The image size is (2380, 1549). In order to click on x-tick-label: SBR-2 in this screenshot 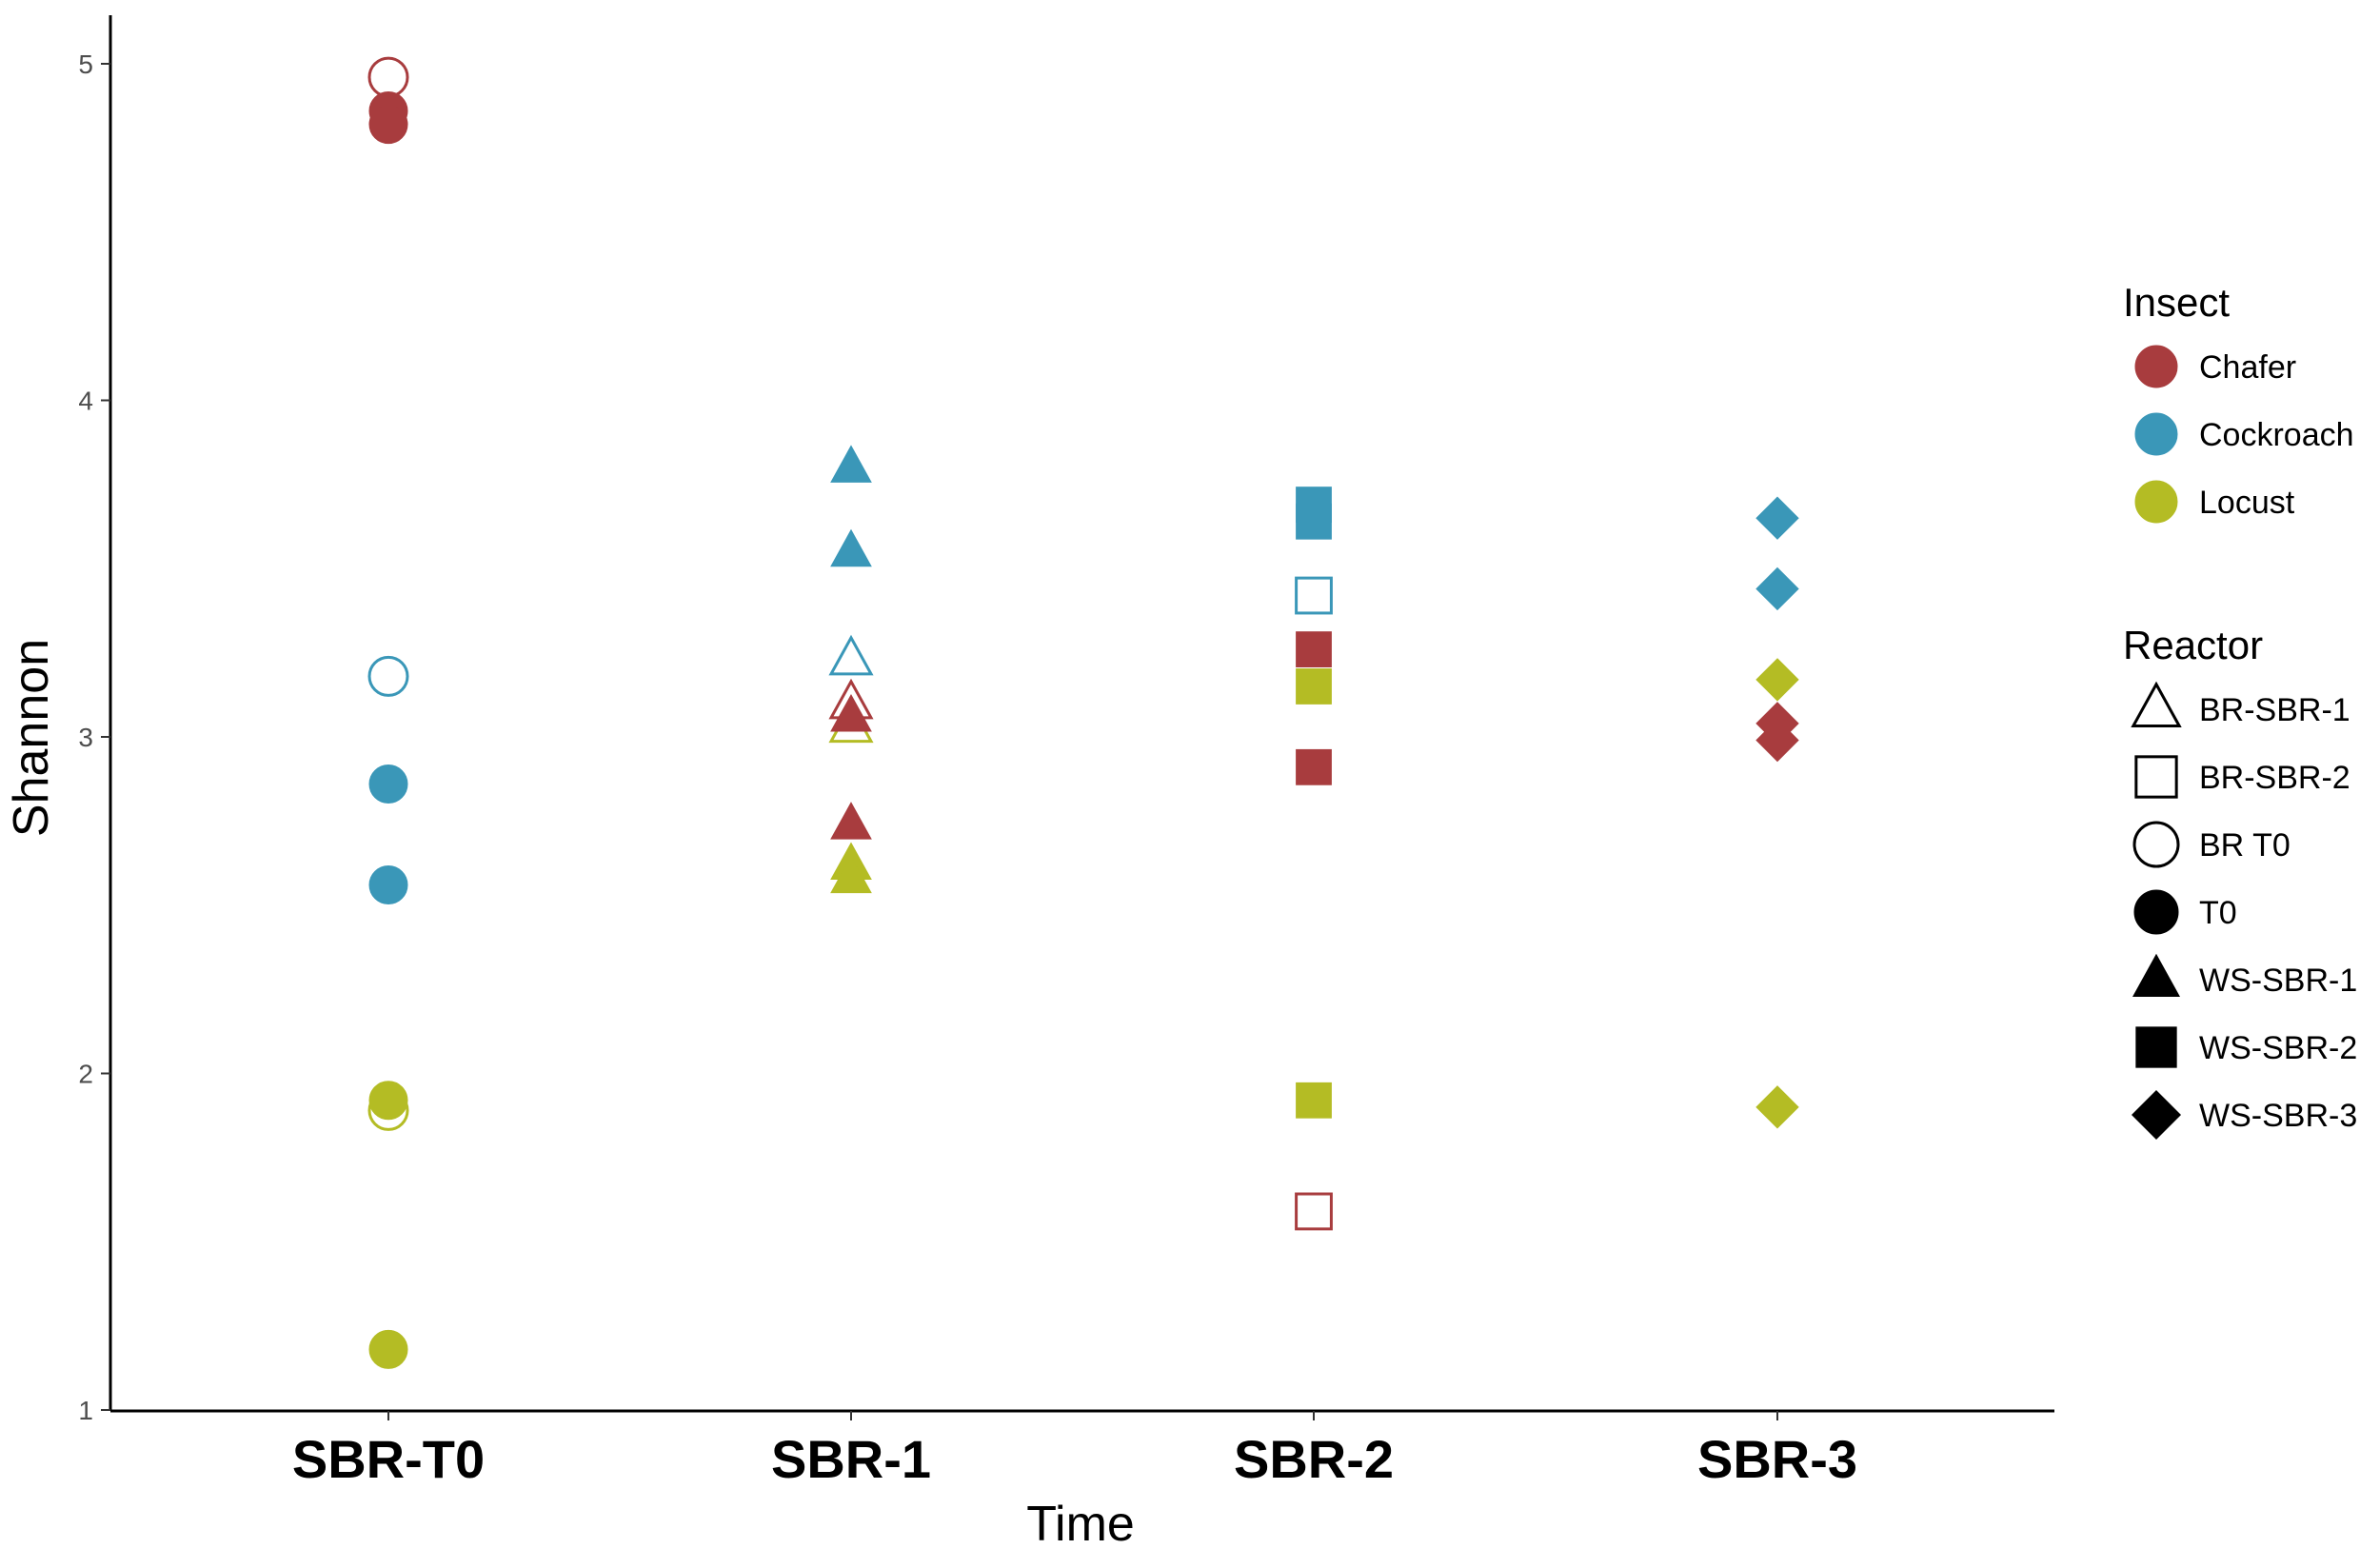, I will do `click(1314, 1459)`.